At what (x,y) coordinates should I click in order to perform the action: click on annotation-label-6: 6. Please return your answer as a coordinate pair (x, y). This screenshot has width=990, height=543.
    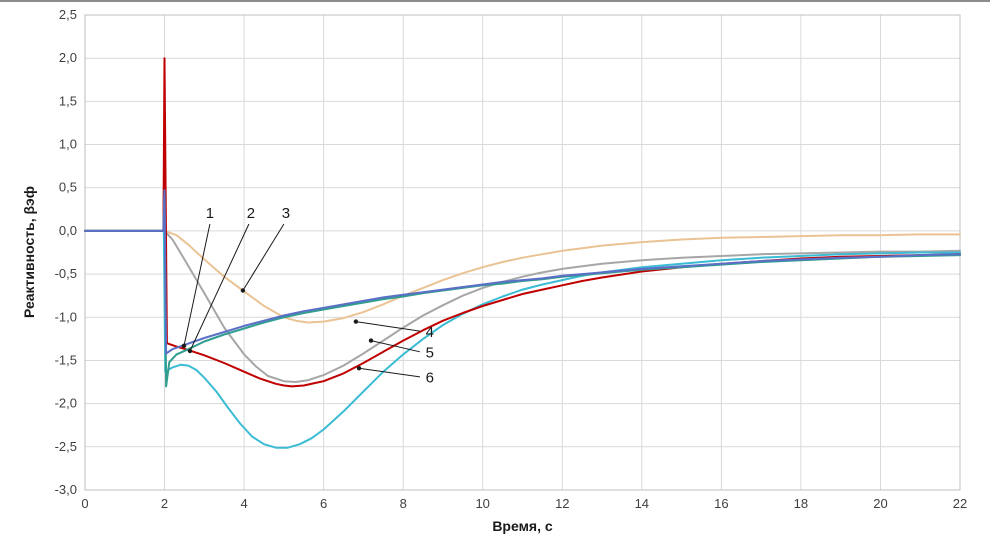
    Looking at the image, I should click on (430, 378).